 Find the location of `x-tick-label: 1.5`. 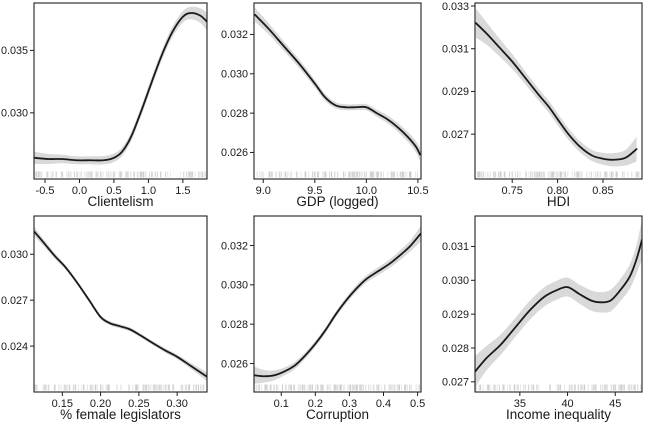

x-tick-label: 1.5 is located at coordinates (182, 191).